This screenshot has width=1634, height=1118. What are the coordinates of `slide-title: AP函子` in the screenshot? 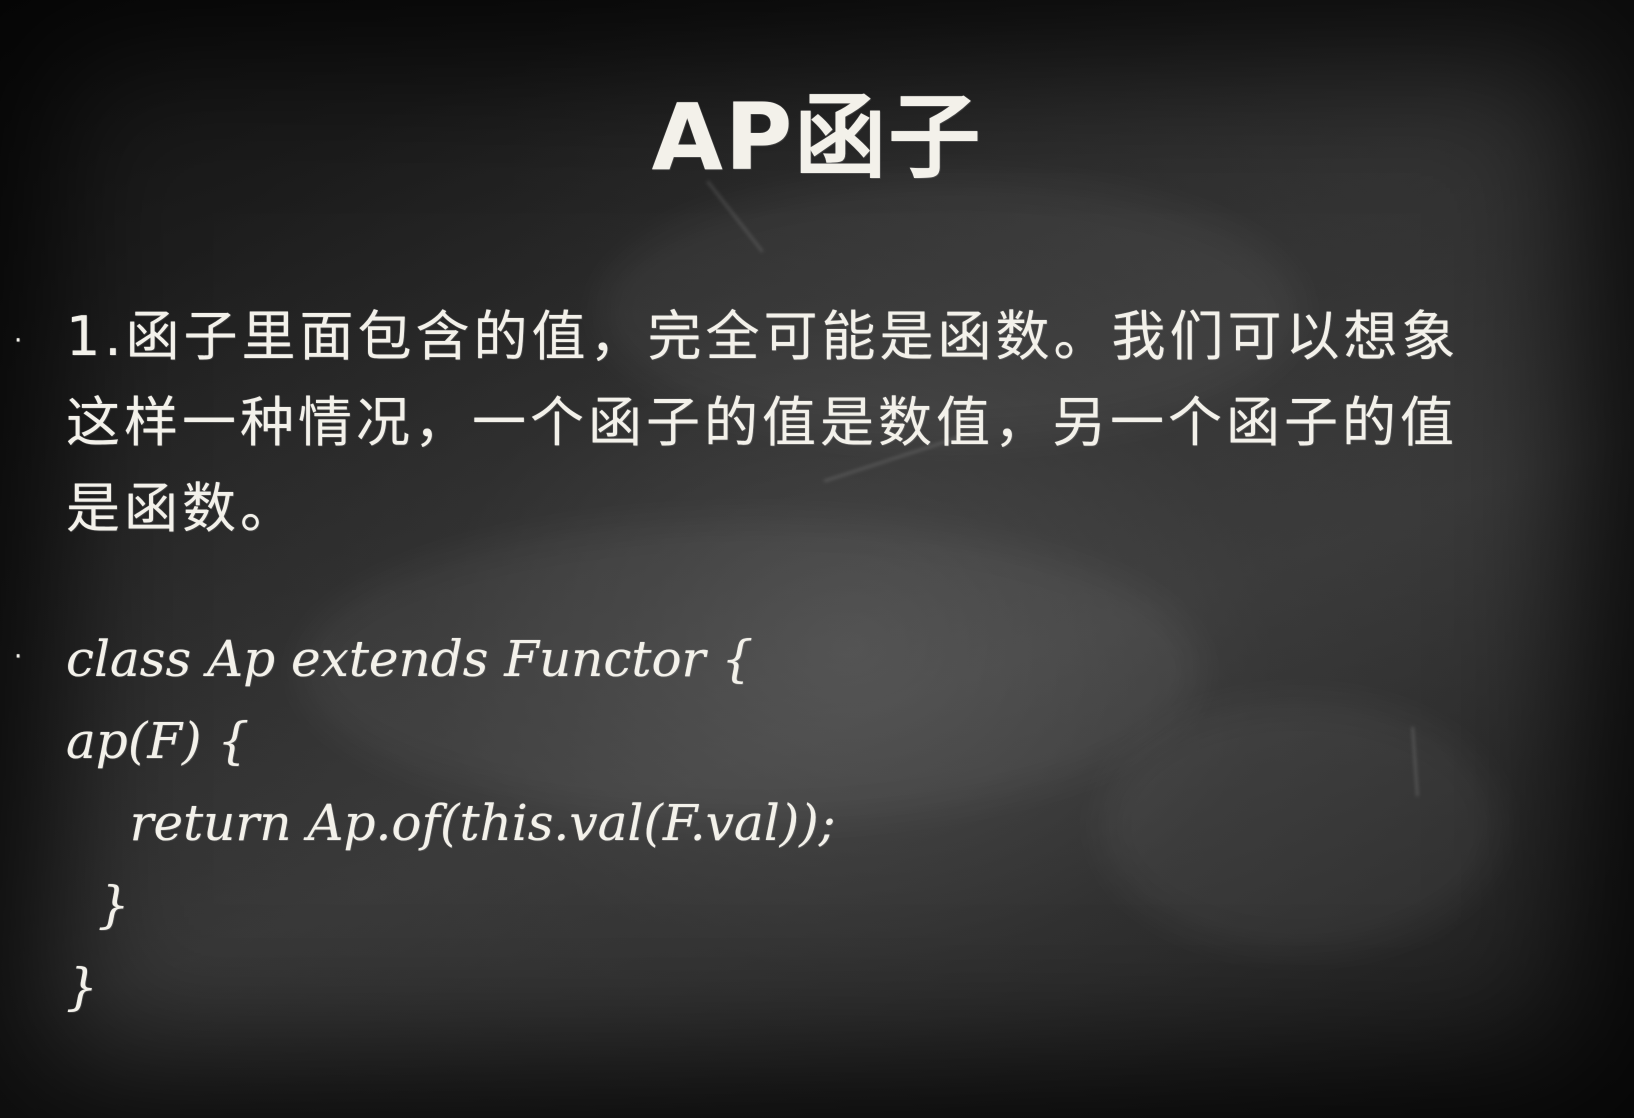 It's located at (817, 138).